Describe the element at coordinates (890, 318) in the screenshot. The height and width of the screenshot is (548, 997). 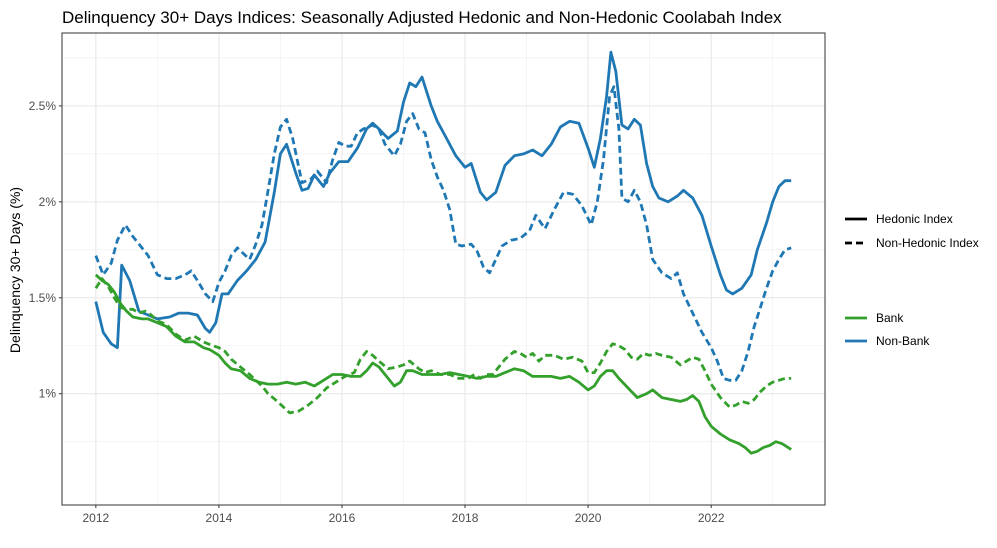
I see `legend-label: Bank` at that location.